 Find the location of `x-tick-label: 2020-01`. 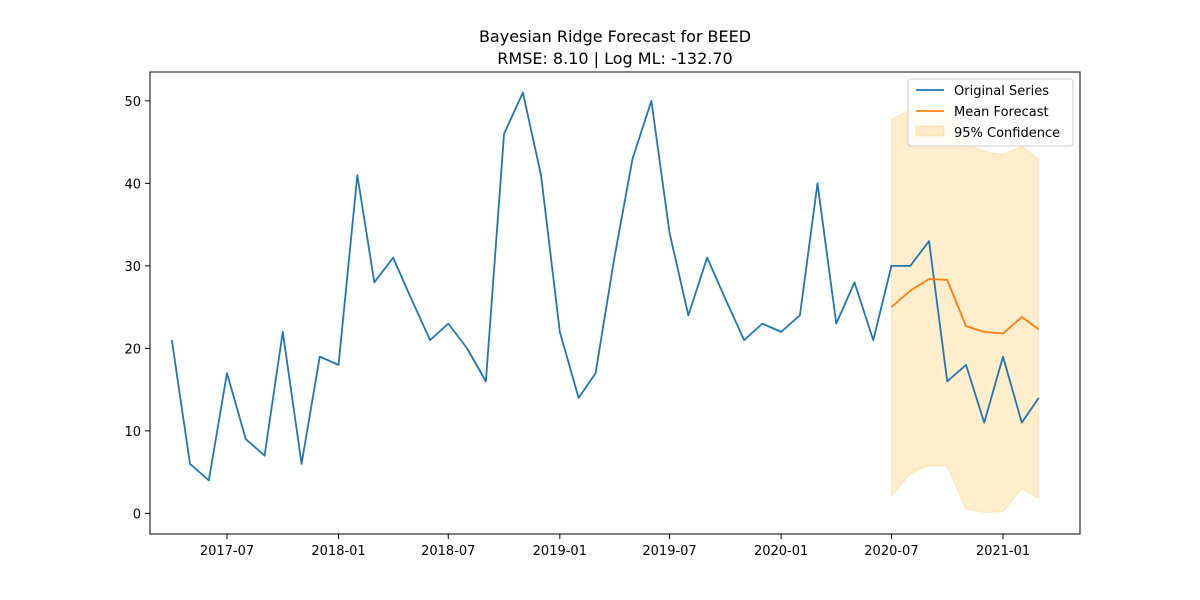

x-tick-label: 2020-01 is located at coordinates (781, 551).